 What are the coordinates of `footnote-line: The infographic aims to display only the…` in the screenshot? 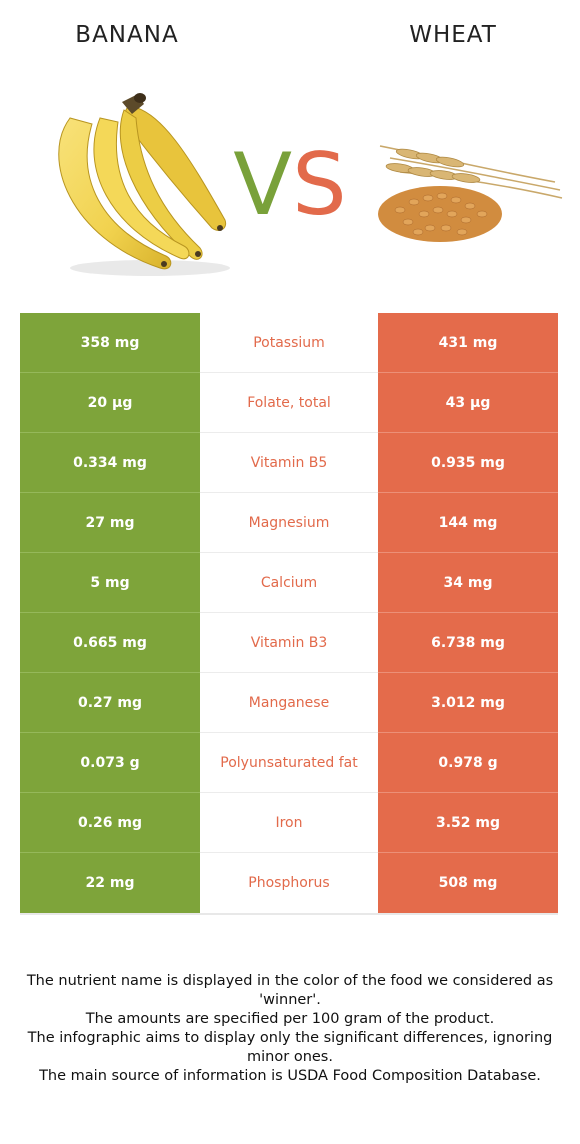 It's located at (290, 1047).